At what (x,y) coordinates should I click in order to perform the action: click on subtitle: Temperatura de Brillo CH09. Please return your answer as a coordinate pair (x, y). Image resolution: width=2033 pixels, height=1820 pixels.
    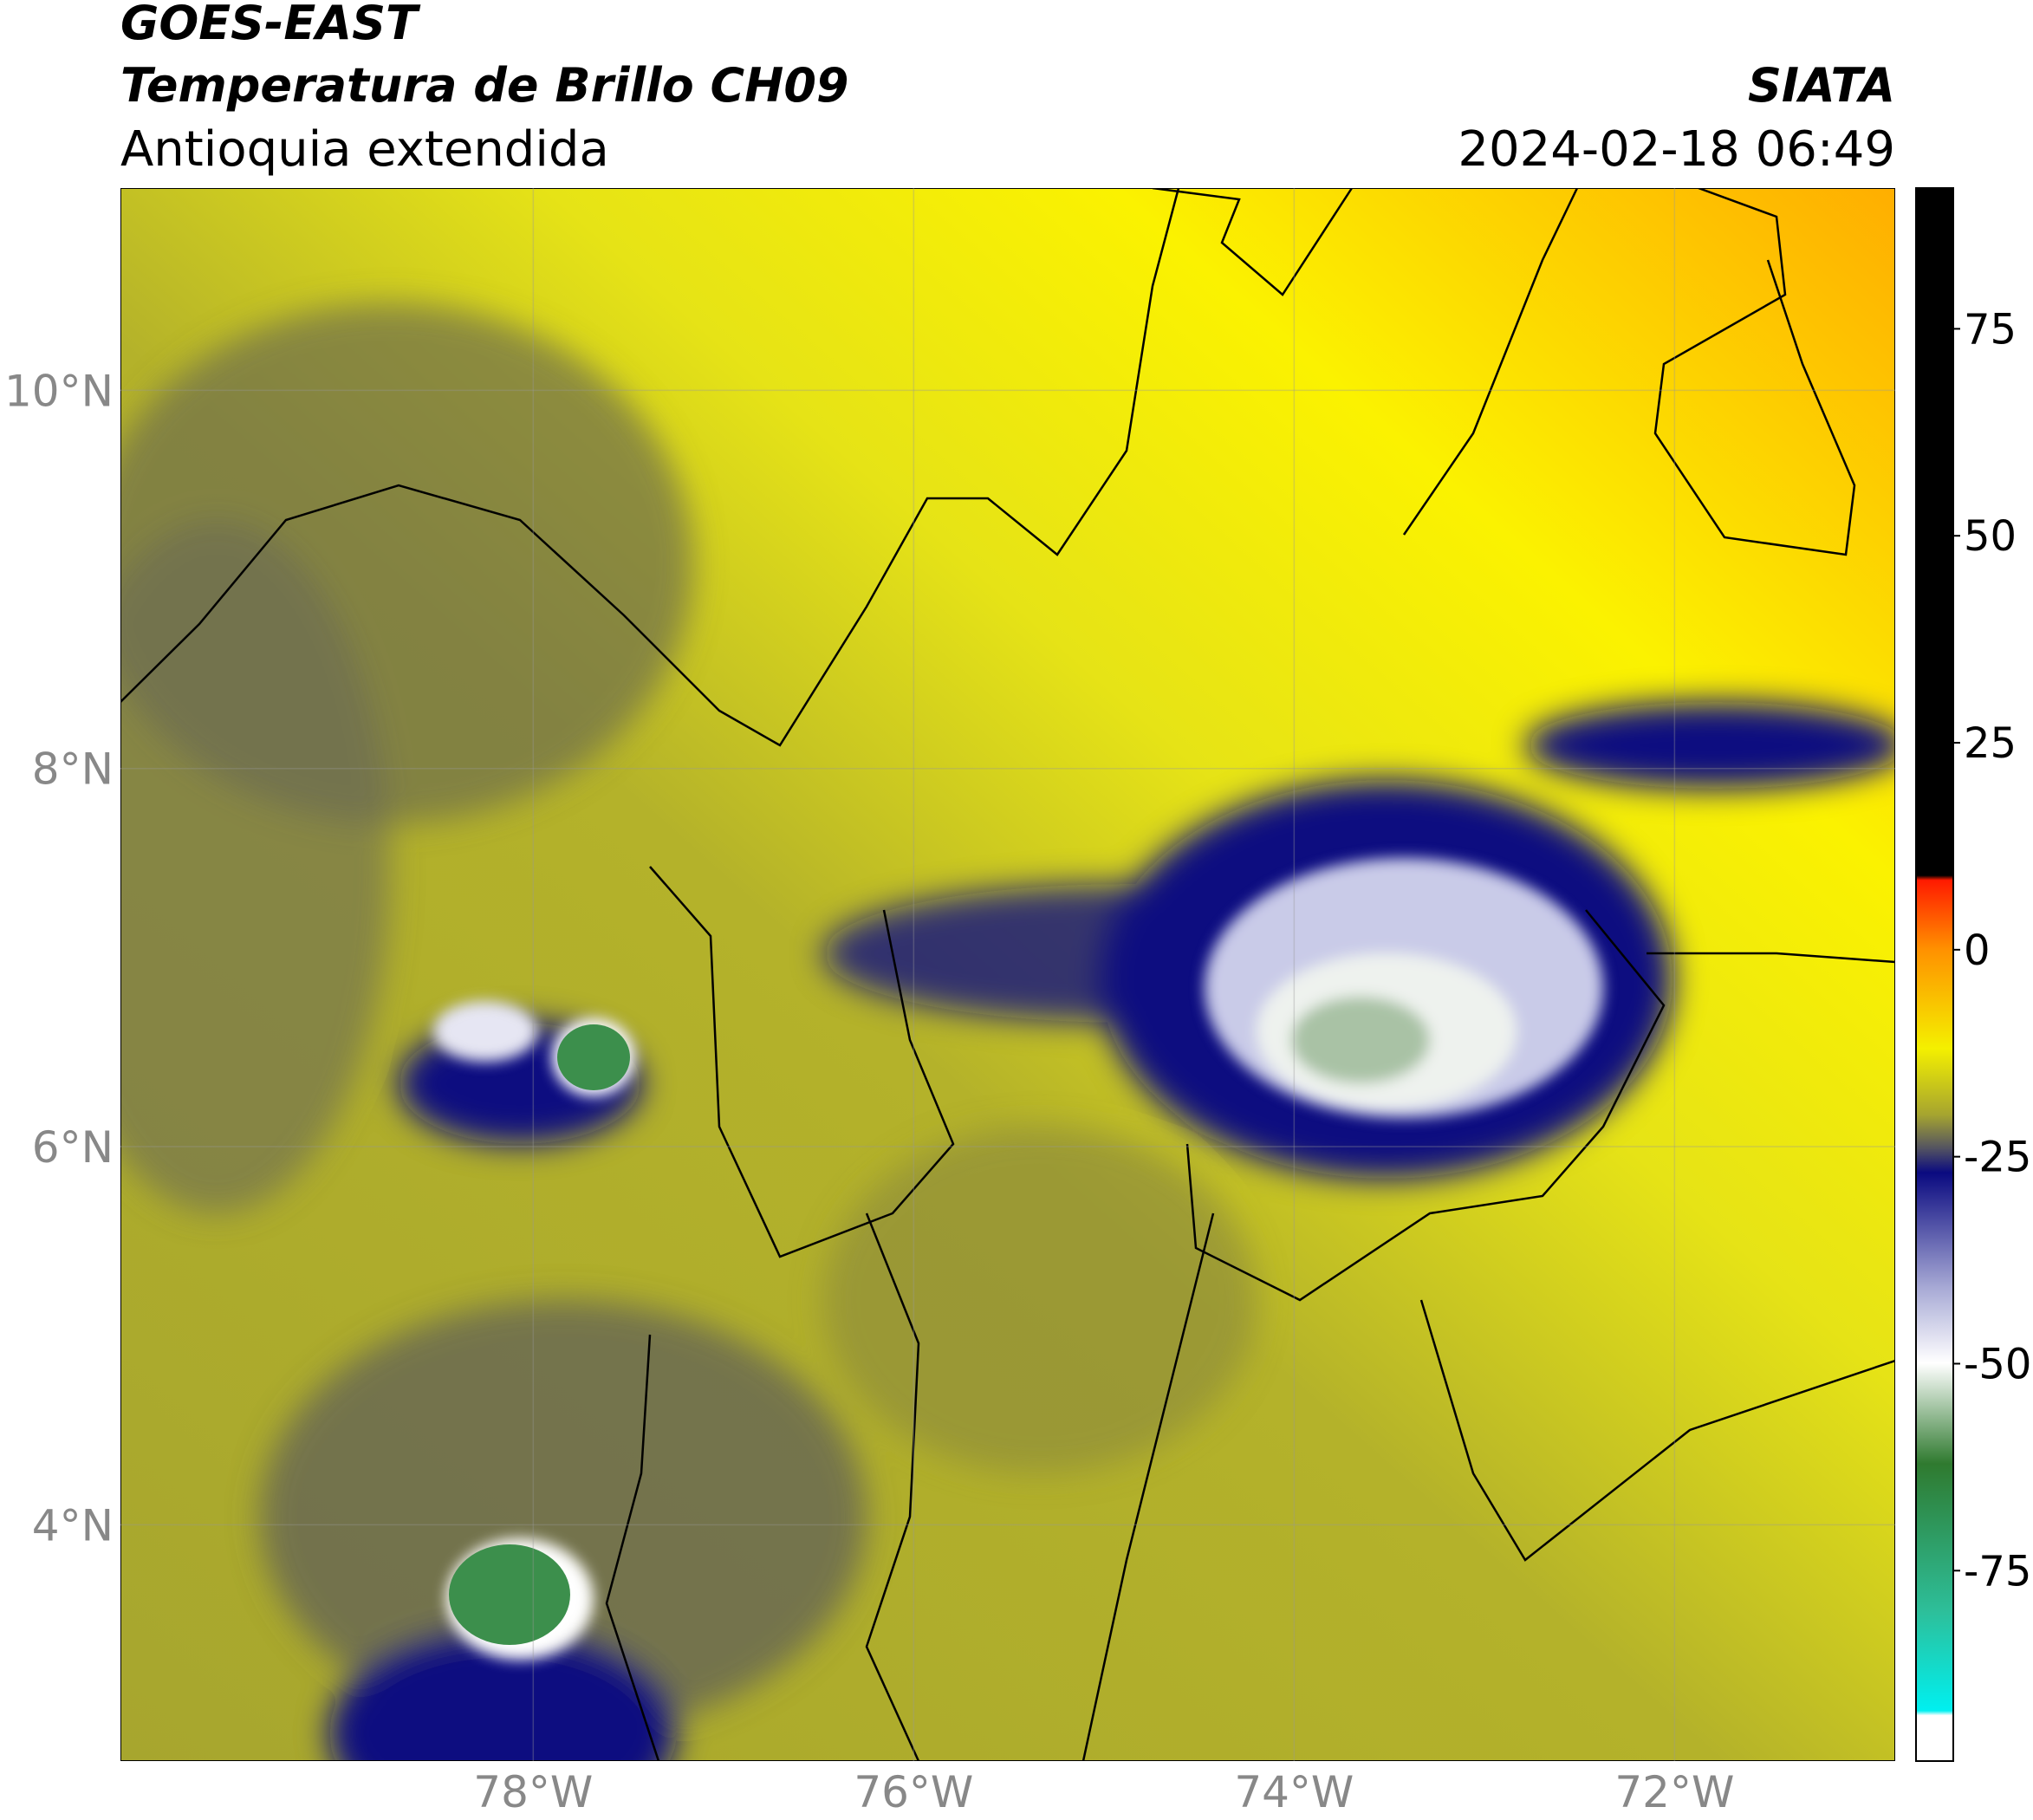
    Looking at the image, I should click on (484, 85).